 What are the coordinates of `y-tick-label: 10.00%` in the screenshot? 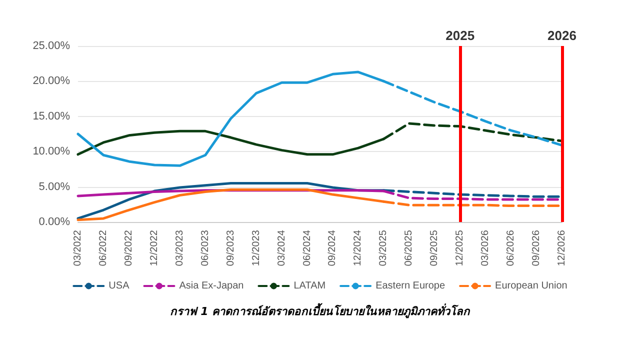 It's located at (51, 152).